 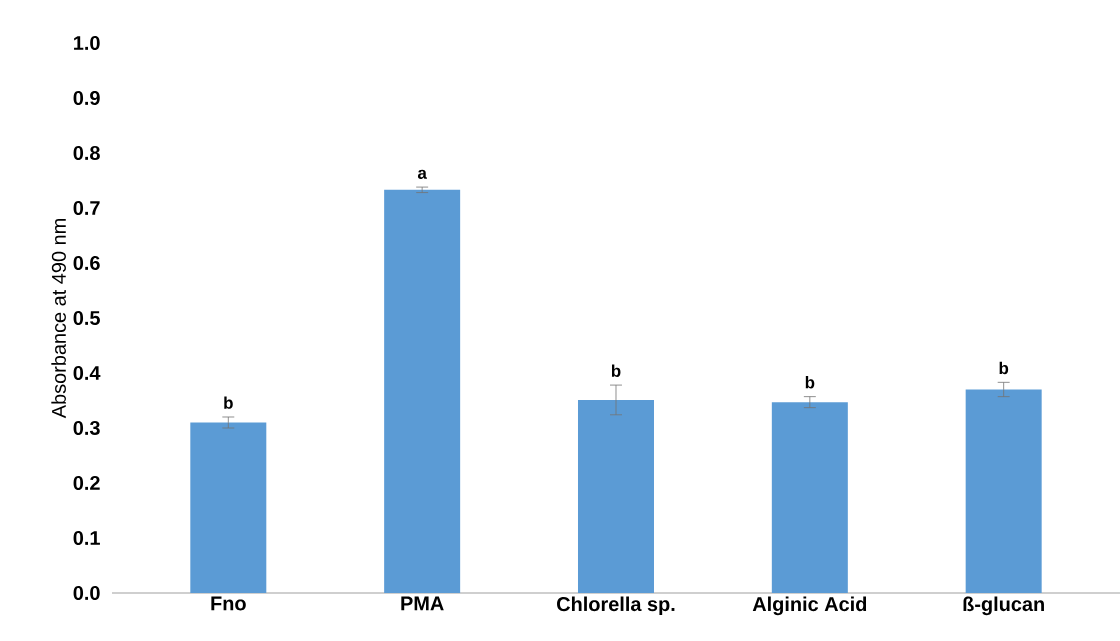 I want to click on x-tick-label: Fno, so click(x=228, y=603).